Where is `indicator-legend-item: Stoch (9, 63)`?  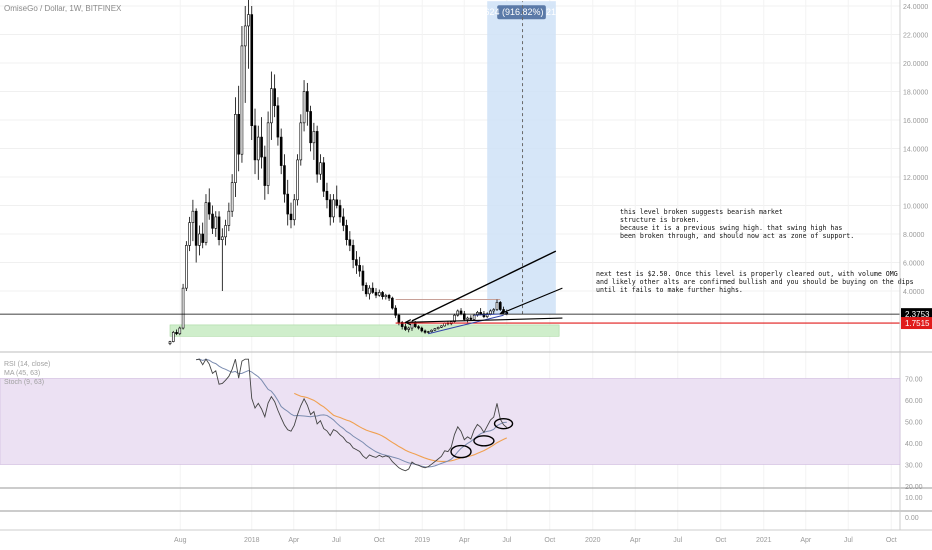 indicator-legend-item: Stoch (9, 63) is located at coordinates (24, 382).